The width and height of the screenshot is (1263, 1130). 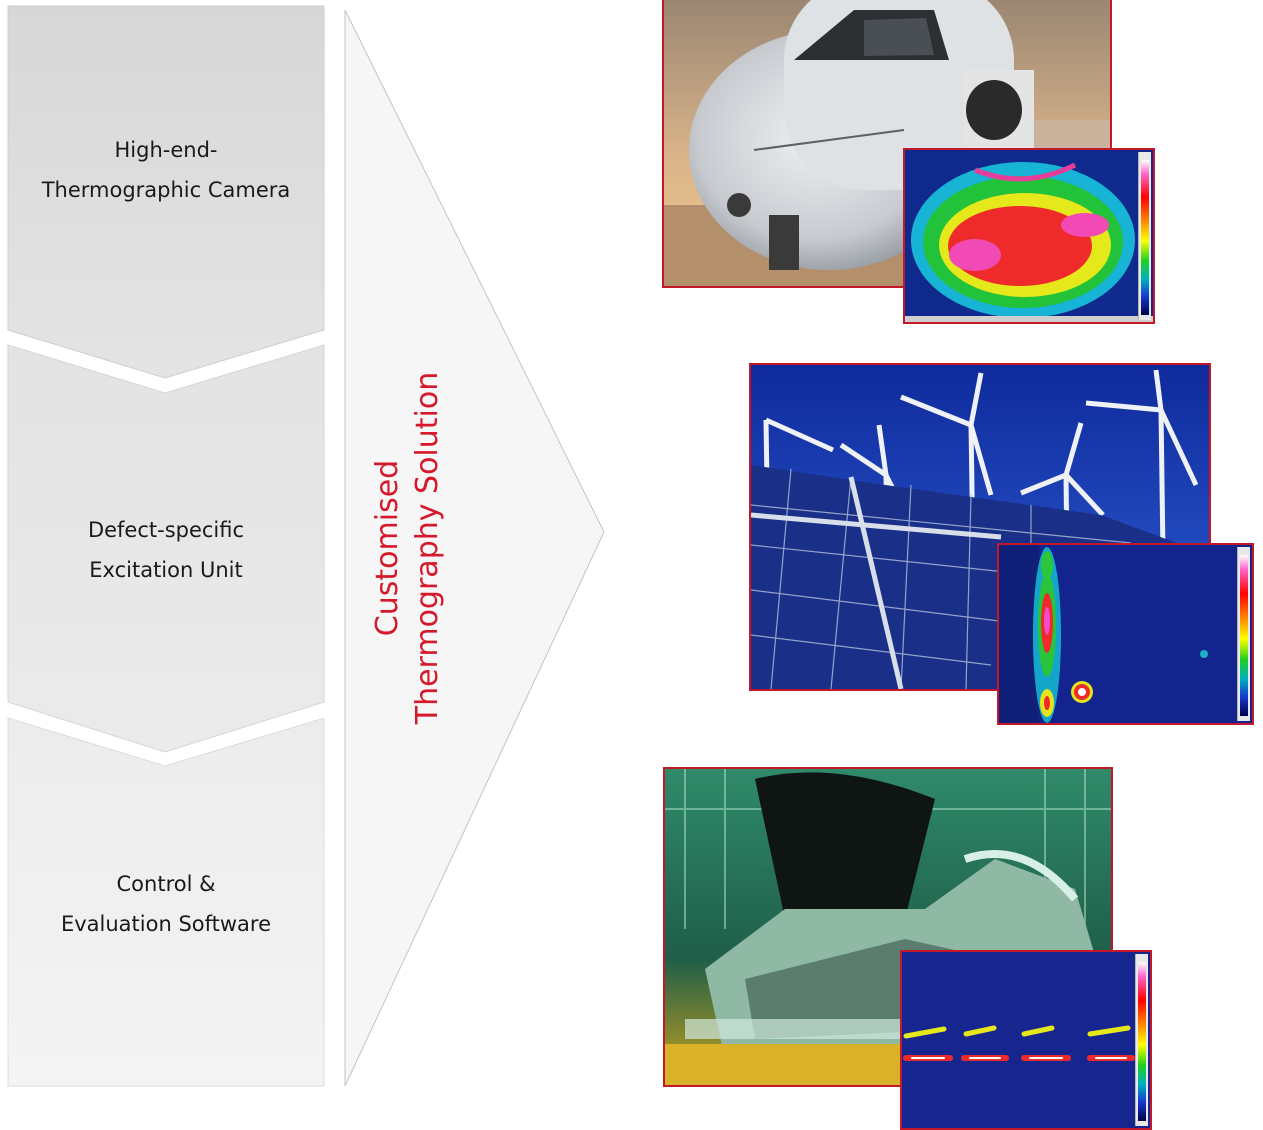 I want to click on step-label-software: Control & Evaluation Software, so click(x=166, y=904).